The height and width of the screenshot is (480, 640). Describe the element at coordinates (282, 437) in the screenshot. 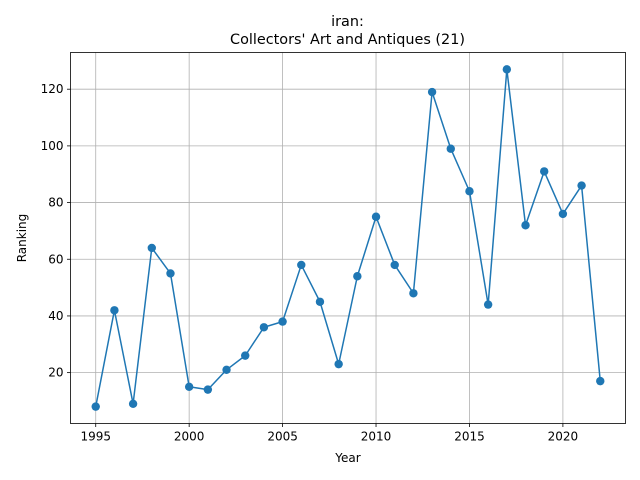

I see `x-tick-label: 2005` at that location.